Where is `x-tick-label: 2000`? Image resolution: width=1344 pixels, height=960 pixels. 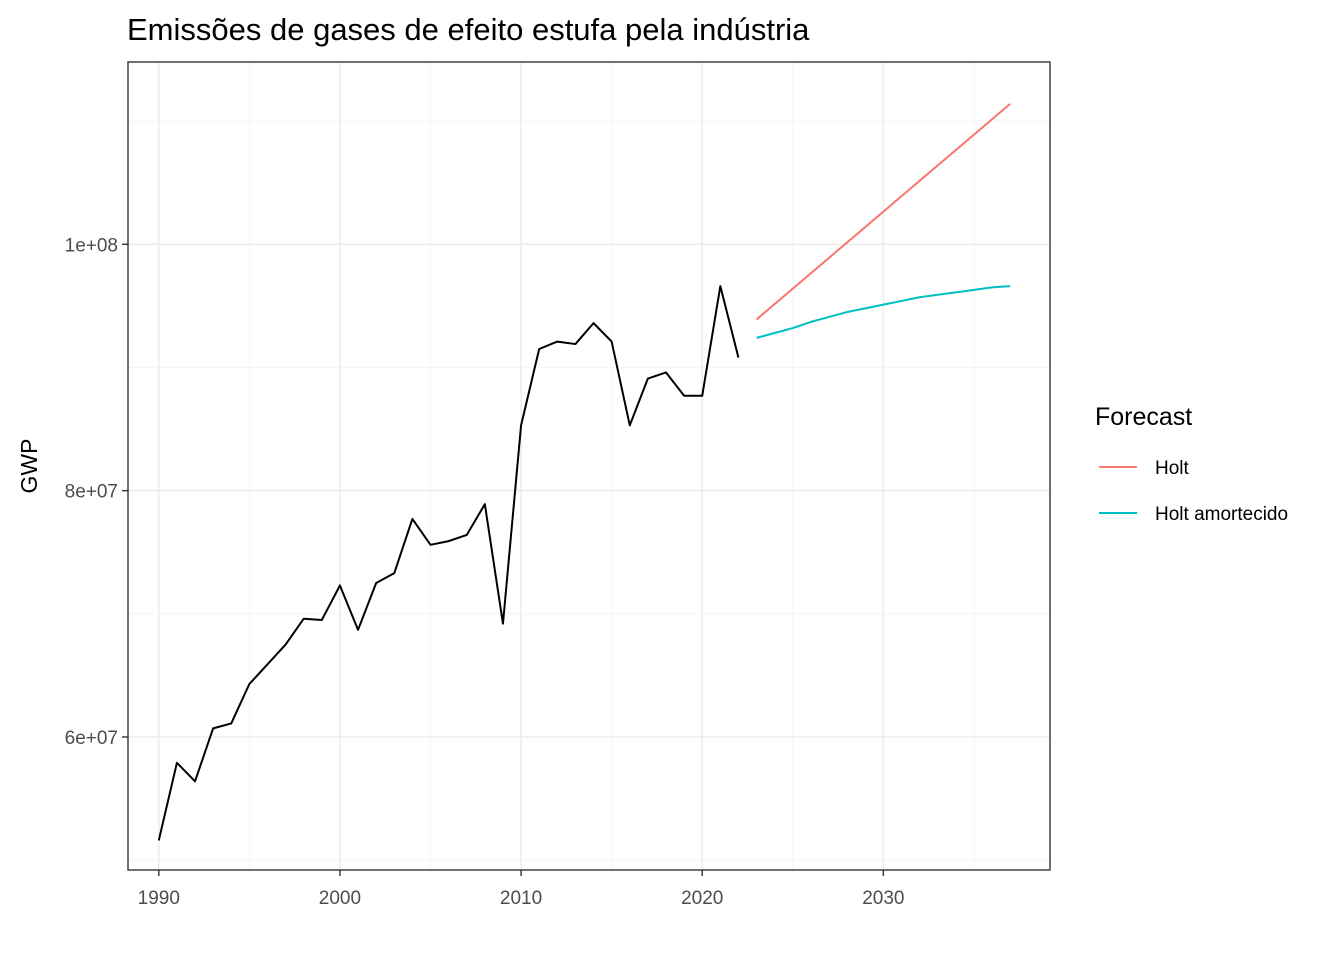 x-tick-label: 2000 is located at coordinates (340, 898).